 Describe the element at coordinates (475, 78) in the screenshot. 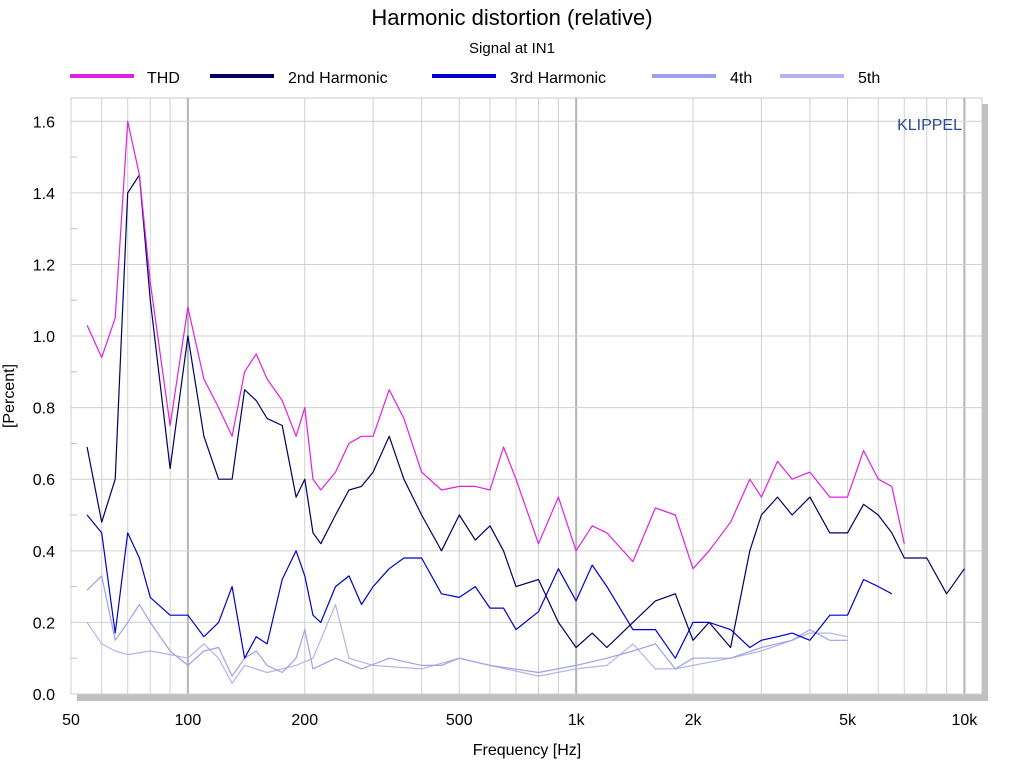

I see `legend: THD 2nd Harmonic 3rd Harmonic 4th 5th` at that location.